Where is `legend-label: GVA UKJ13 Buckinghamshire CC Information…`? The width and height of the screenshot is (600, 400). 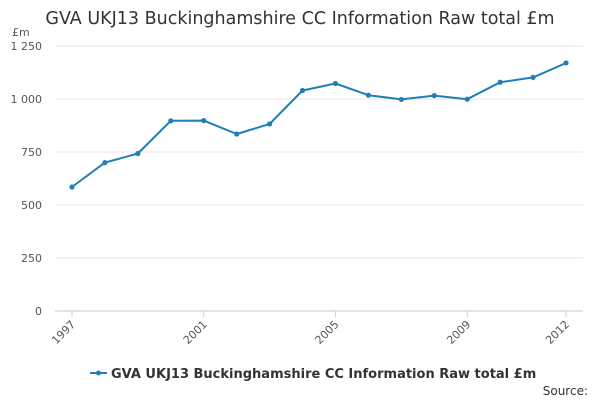 legend-label: GVA UKJ13 Buckinghamshire CC Information… is located at coordinates (323, 374).